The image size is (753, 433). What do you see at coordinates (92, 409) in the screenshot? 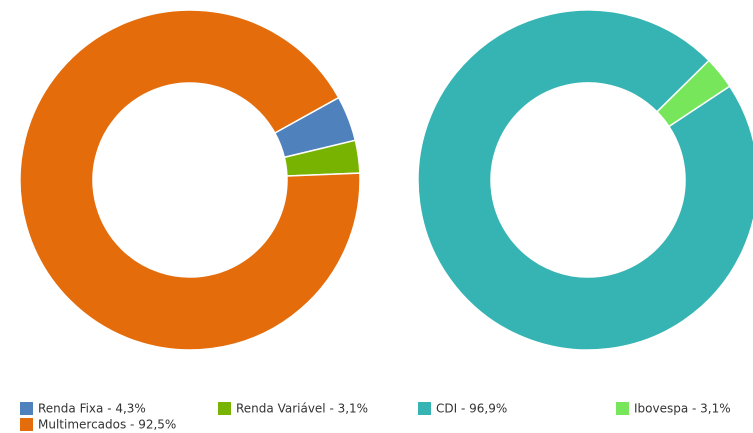
I see `legend-label: Renda Fixa - 4,3%` at bounding box center [92, 409].